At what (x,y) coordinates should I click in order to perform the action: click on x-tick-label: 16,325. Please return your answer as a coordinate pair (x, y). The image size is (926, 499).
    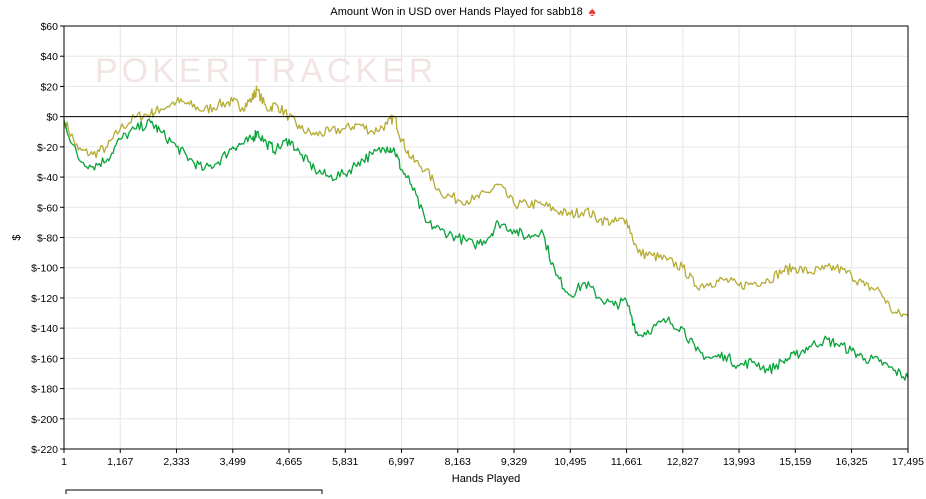
    Looking at the image, I should click on (851, 462).